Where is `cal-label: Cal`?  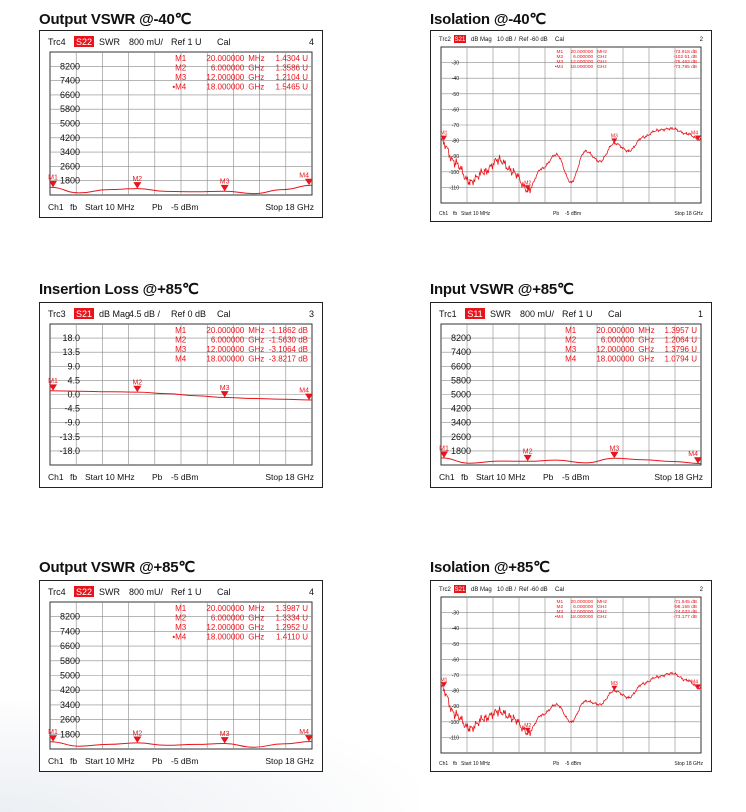
cal-label: Cal is located at coordinates (224, 314).